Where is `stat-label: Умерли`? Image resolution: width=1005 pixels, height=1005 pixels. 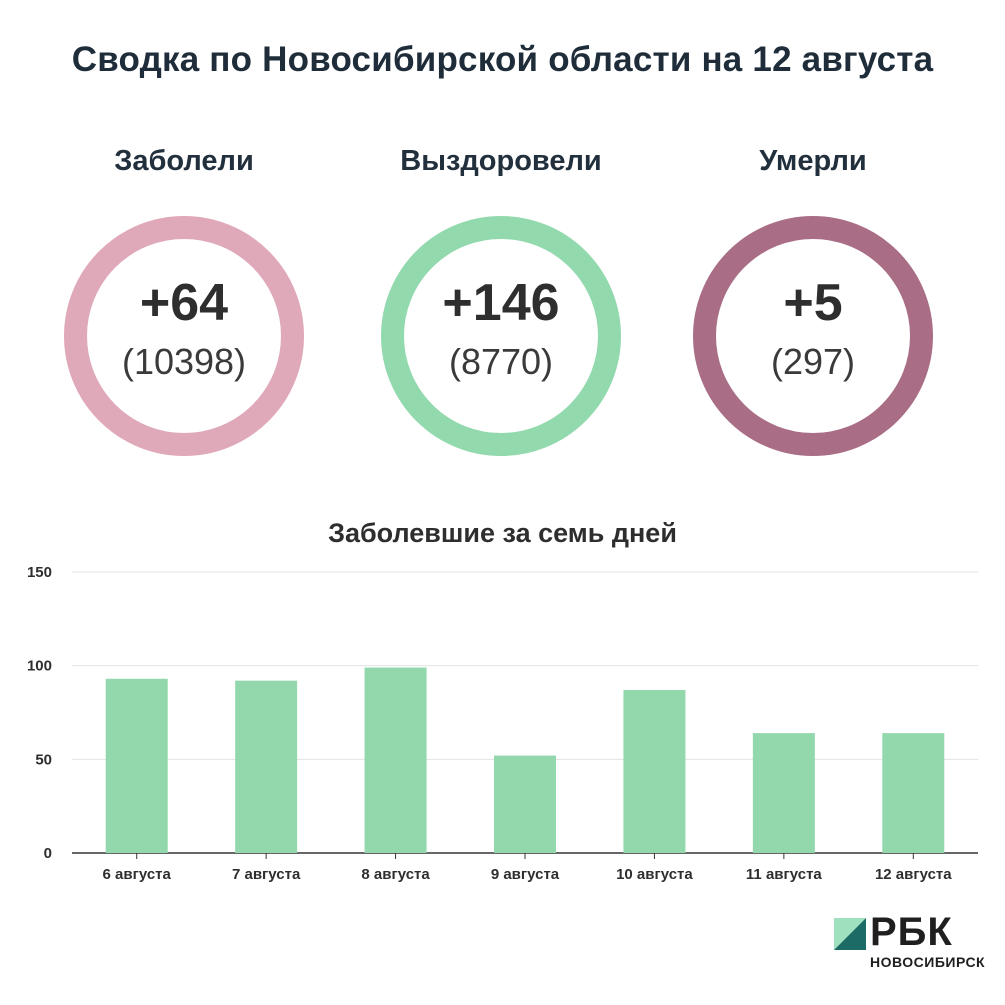
stat-label: Умерли is located at coordinates (813, 161).